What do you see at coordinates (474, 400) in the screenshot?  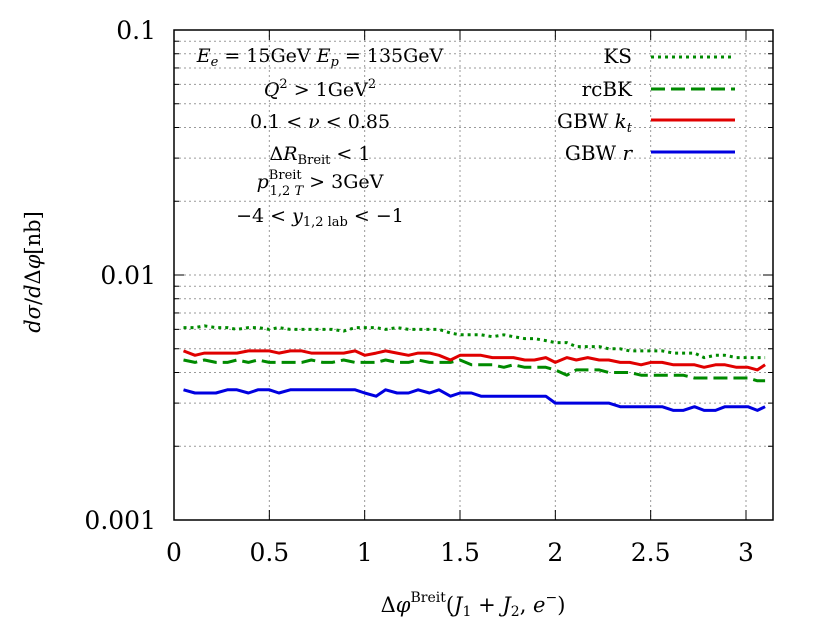 I see `series-line-gbw-r` at bounding box center [474, 400].